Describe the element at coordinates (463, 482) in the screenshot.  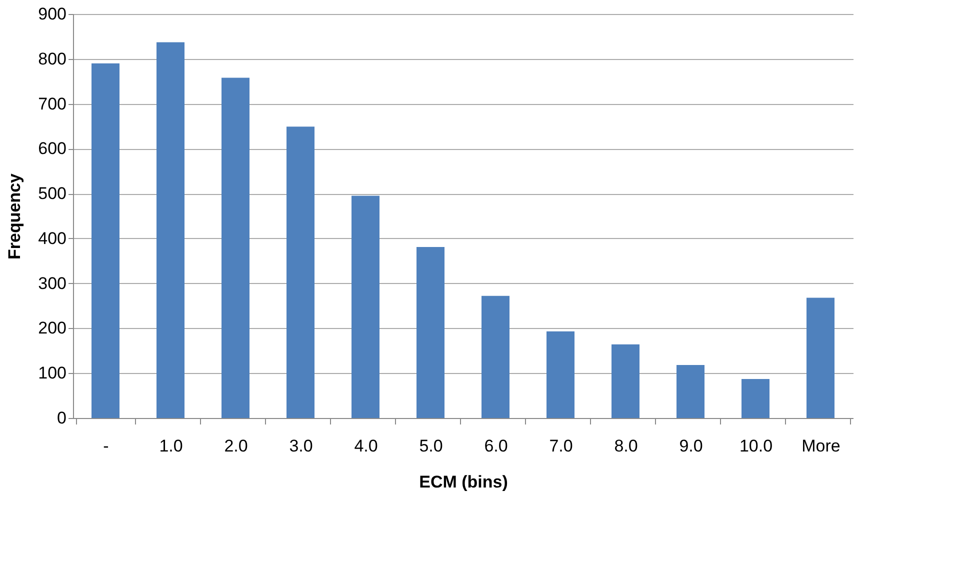
I see `x-axis-title: ECM (bins)` at that location.